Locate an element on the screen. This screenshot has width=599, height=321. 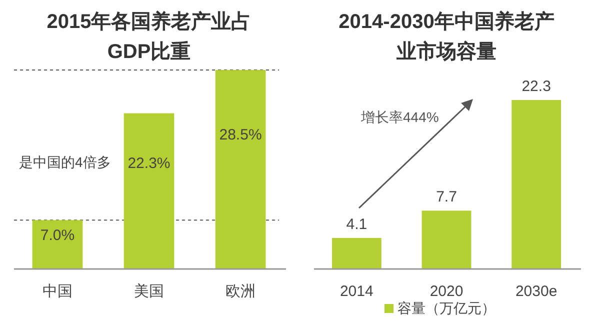
x-tick-label: 2014 is located at coordinates (357, 291).